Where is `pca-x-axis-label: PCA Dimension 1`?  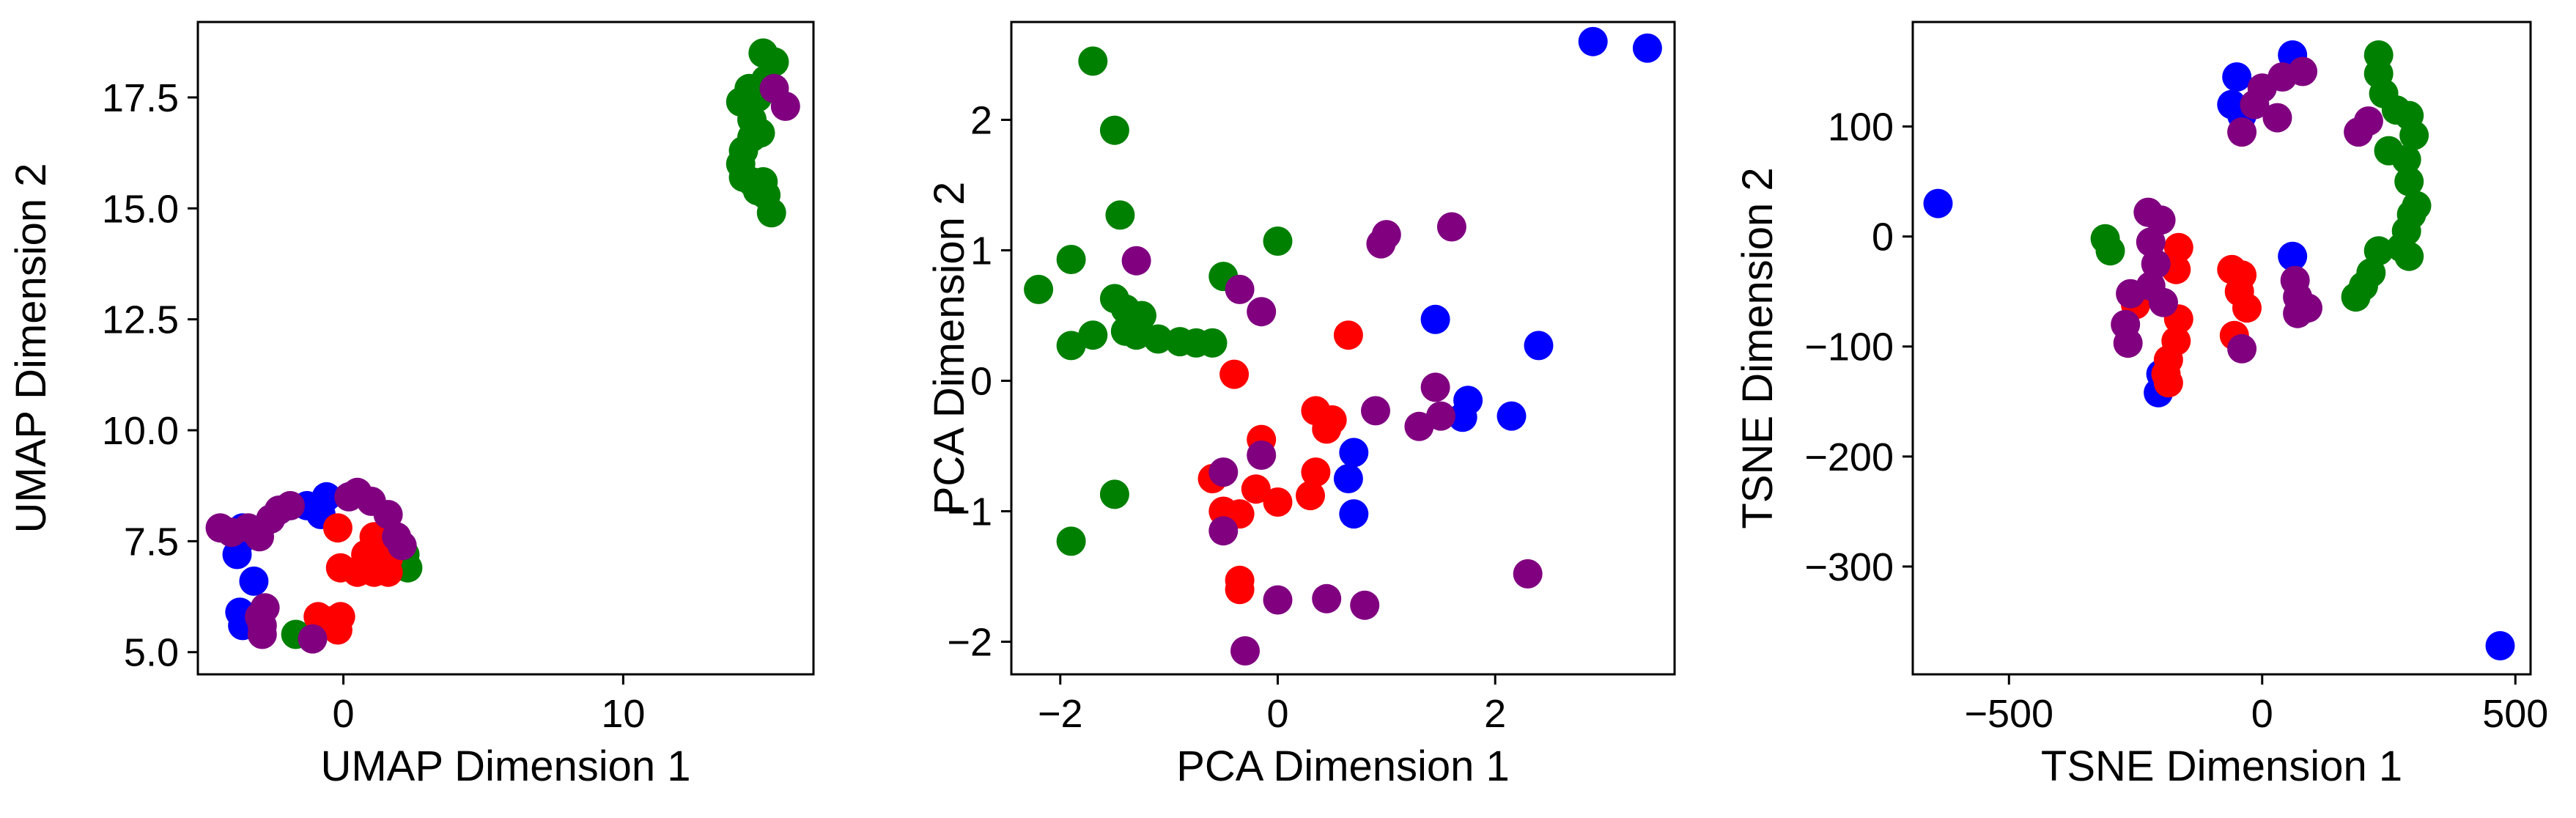
pca-x-axis-label: PCA Dimension 1 is located at coordinates (1343, 766).